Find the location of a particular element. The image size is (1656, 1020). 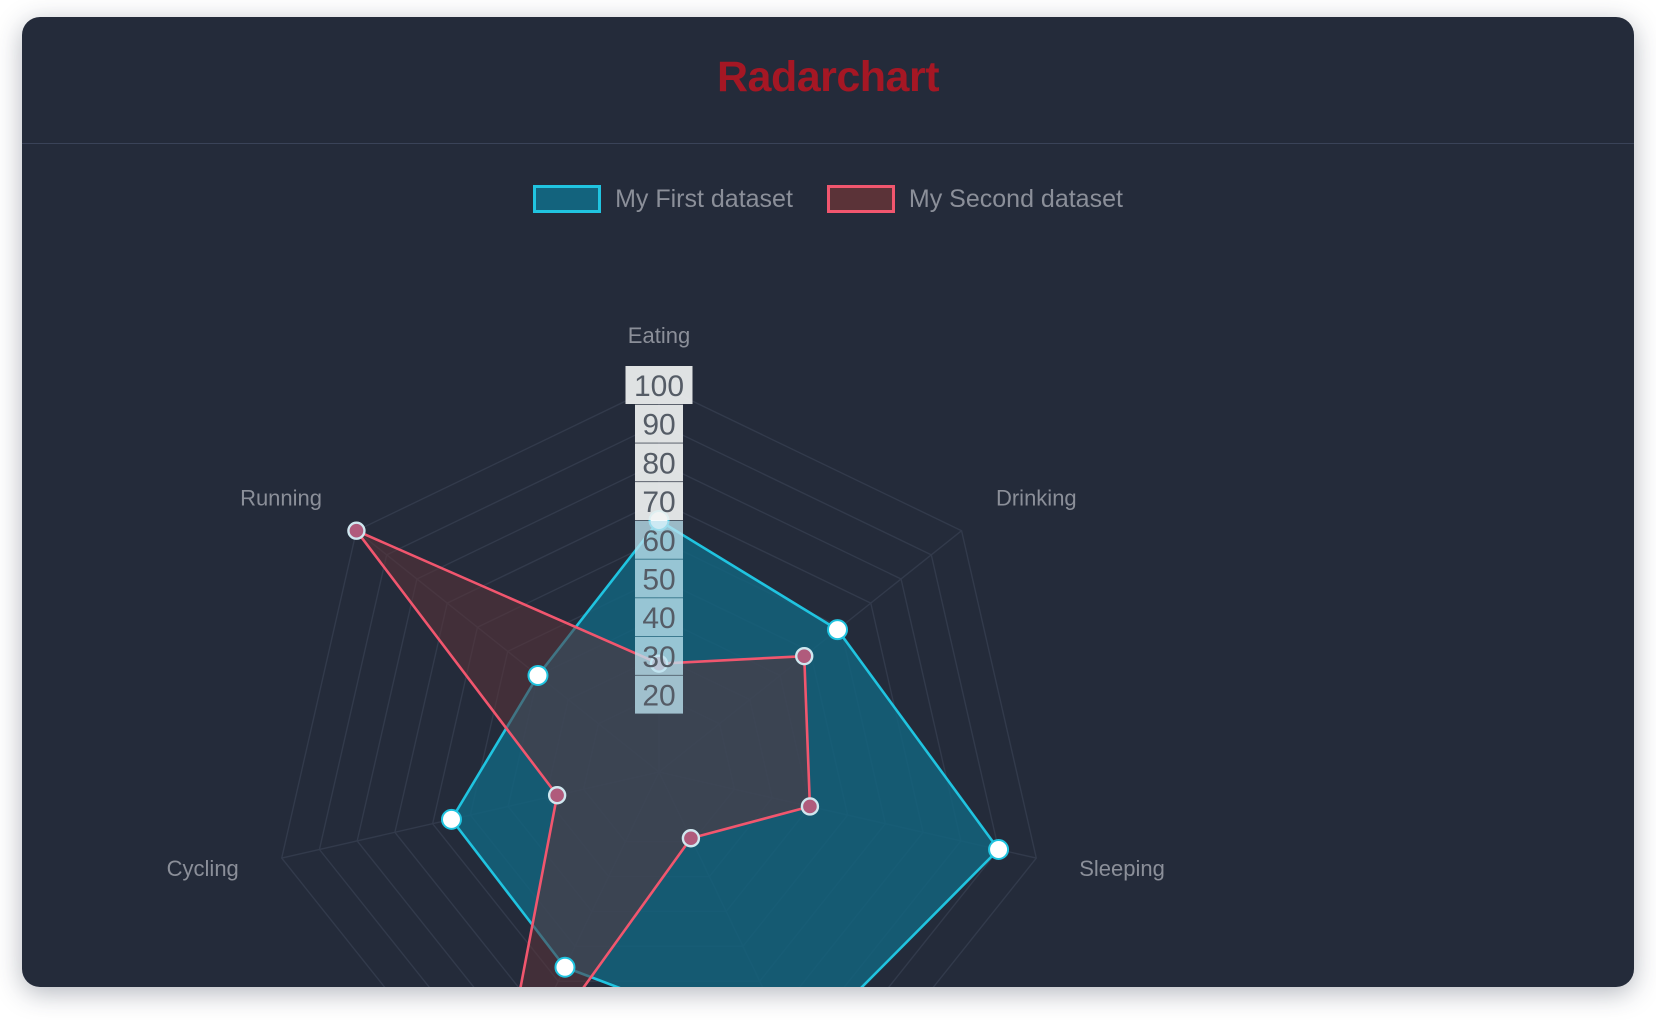

tick-label: 70 is located at coordinates (658, 502).